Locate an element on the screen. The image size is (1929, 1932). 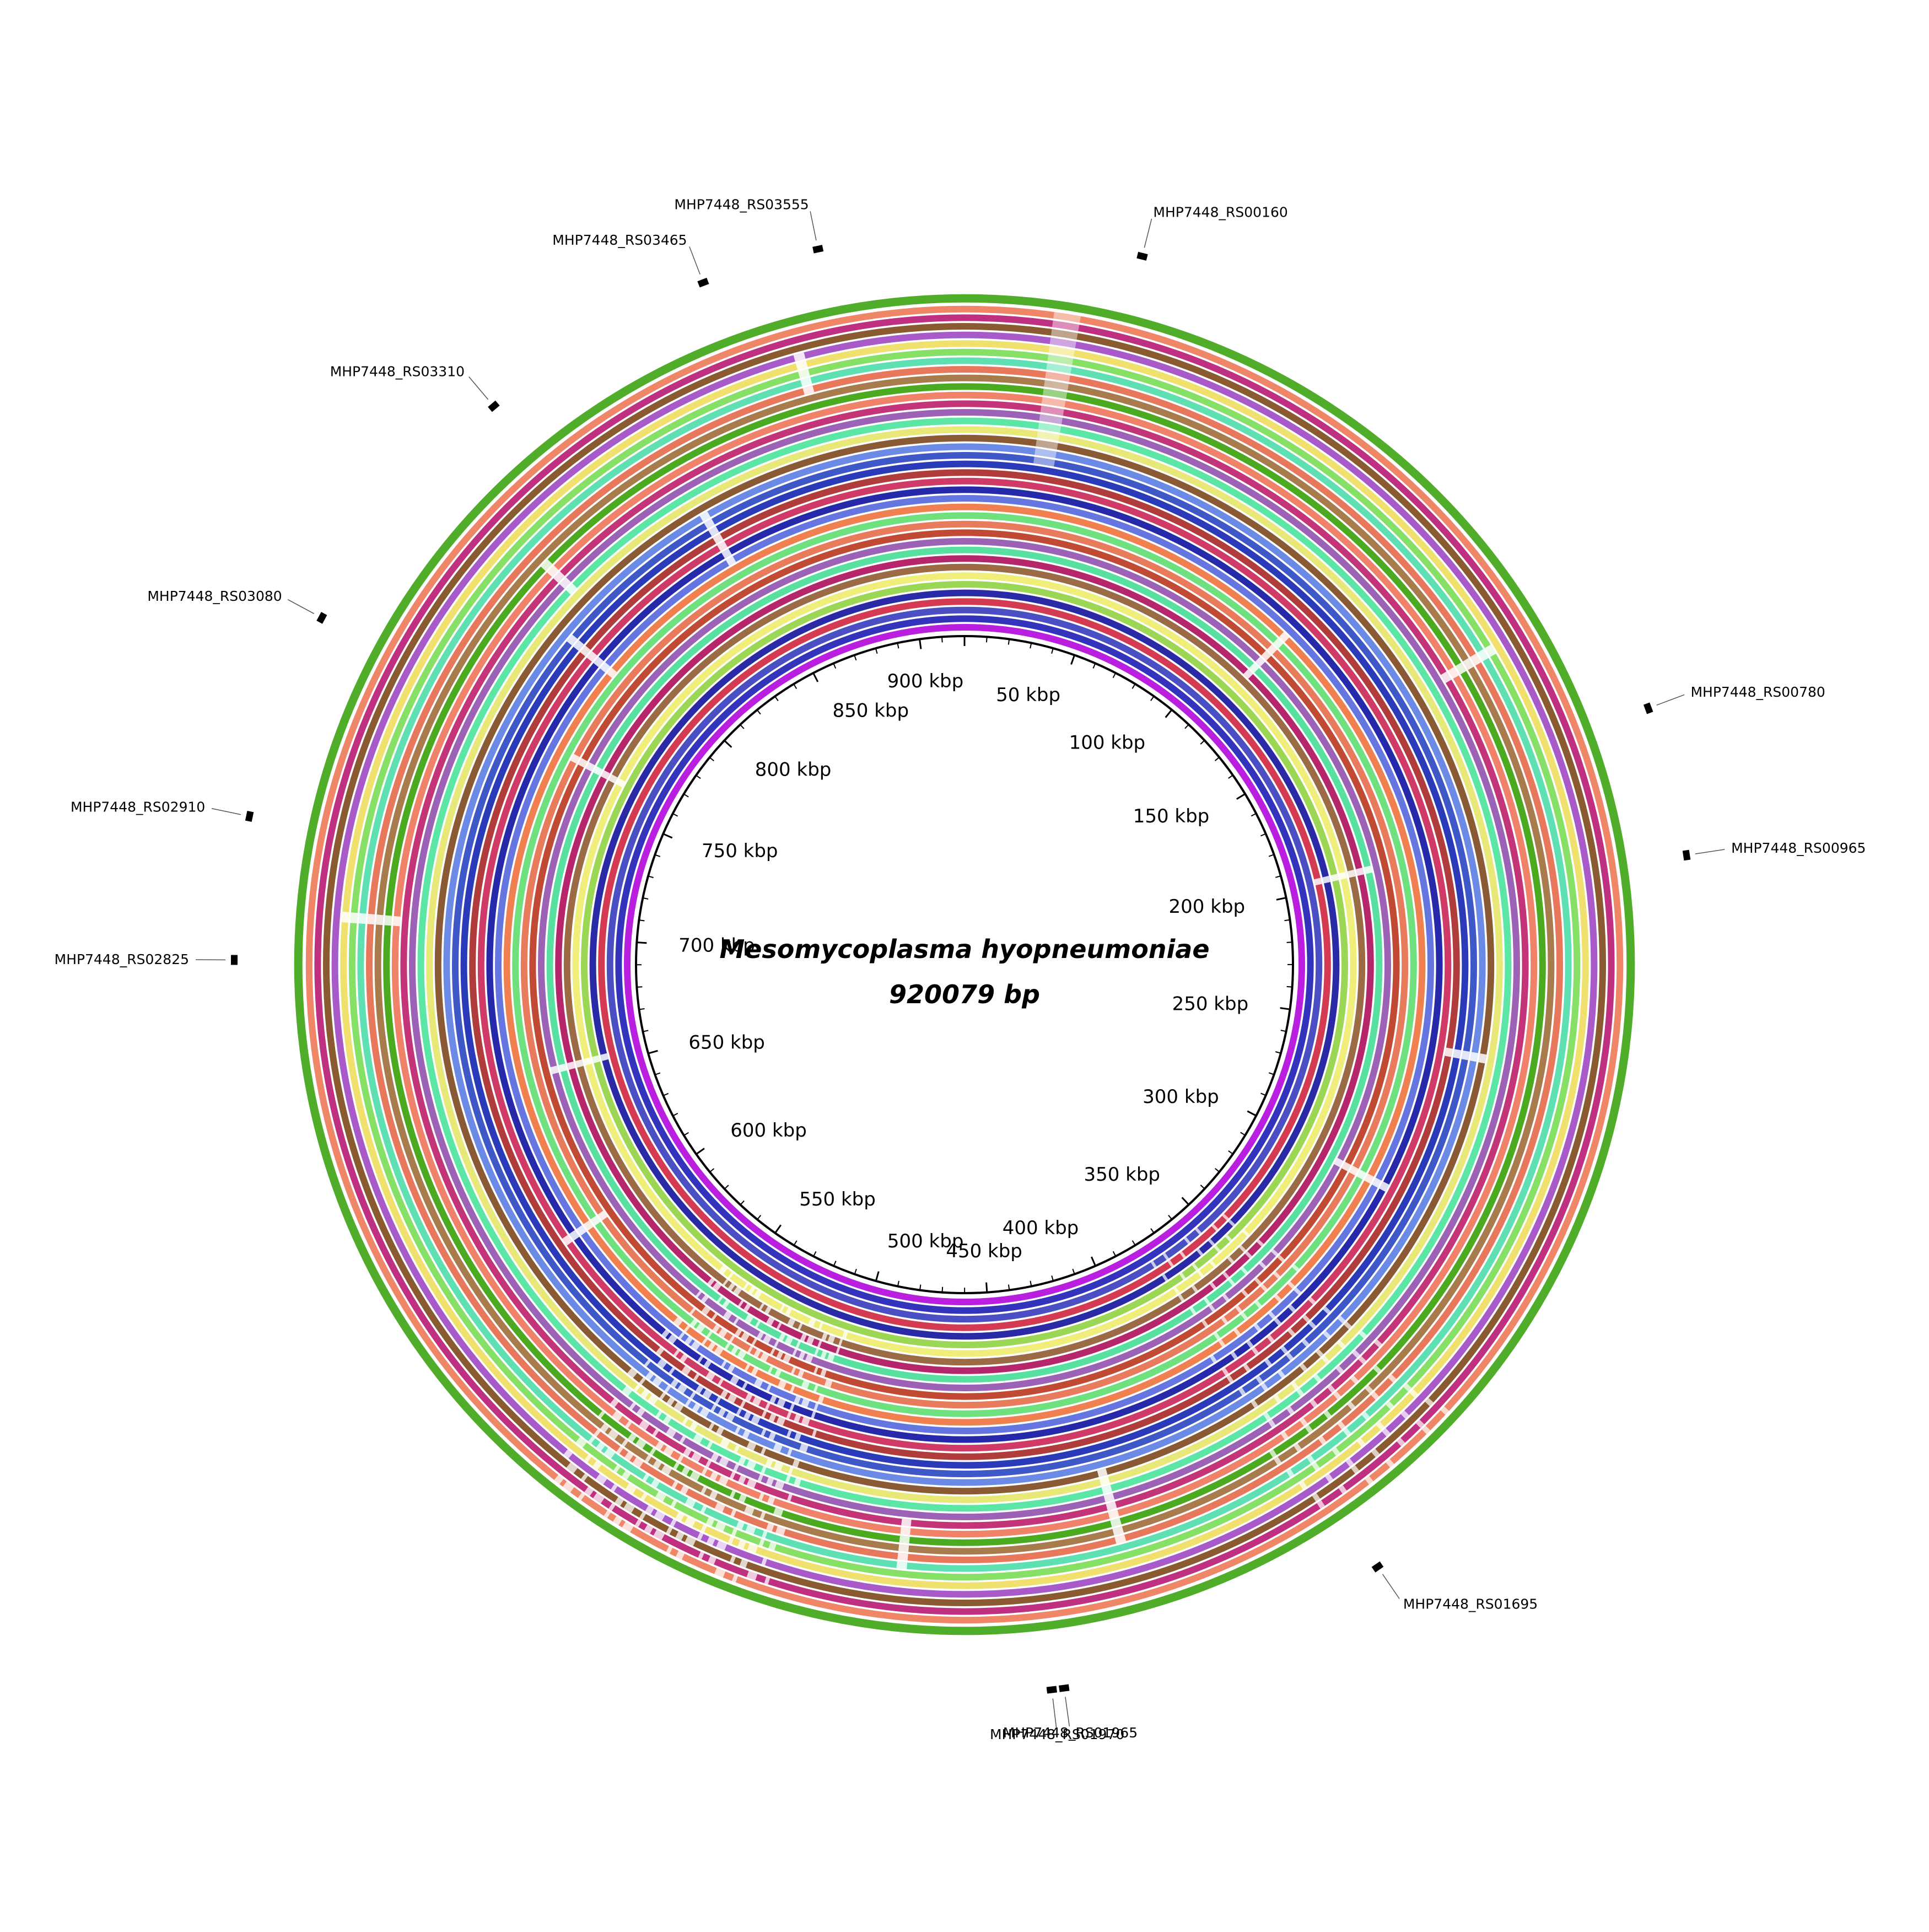
scale-label: 200 kbp is located at coordinates (1207, 907).